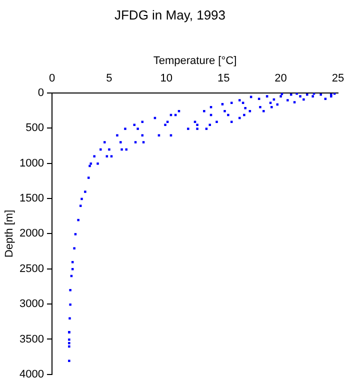  What do you see at coordinates (35, 128) in the screenshot?
I see `y-tick-label: 500` at bounding box center [35, 128].